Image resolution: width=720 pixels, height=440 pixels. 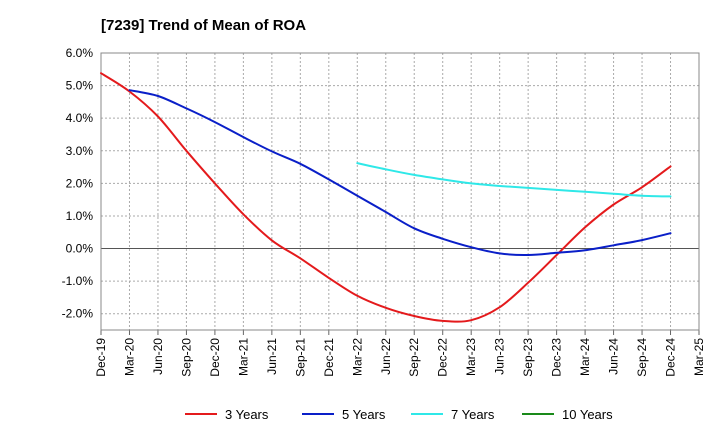 What do you see at coordinates (557, 357) in the screenshot?
I see `x-tick-label: Dec-23` at bounding box center [557, 357].